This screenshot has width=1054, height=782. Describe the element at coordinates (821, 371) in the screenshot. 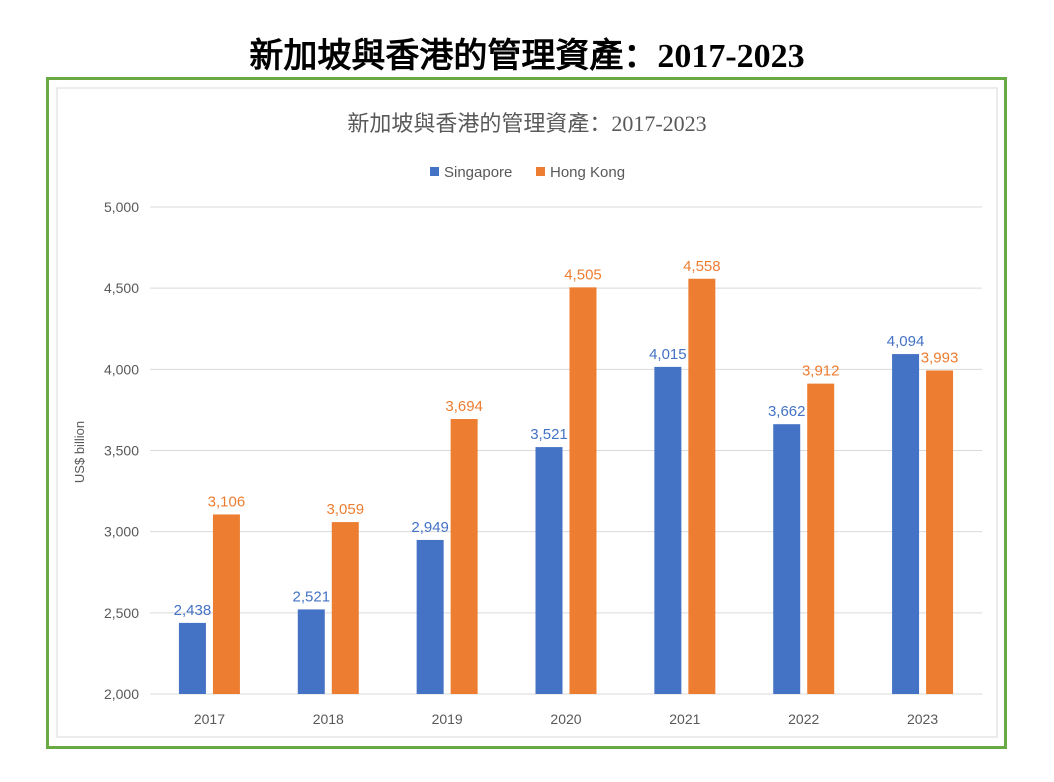

I see `data-label: 3,912` at that location.